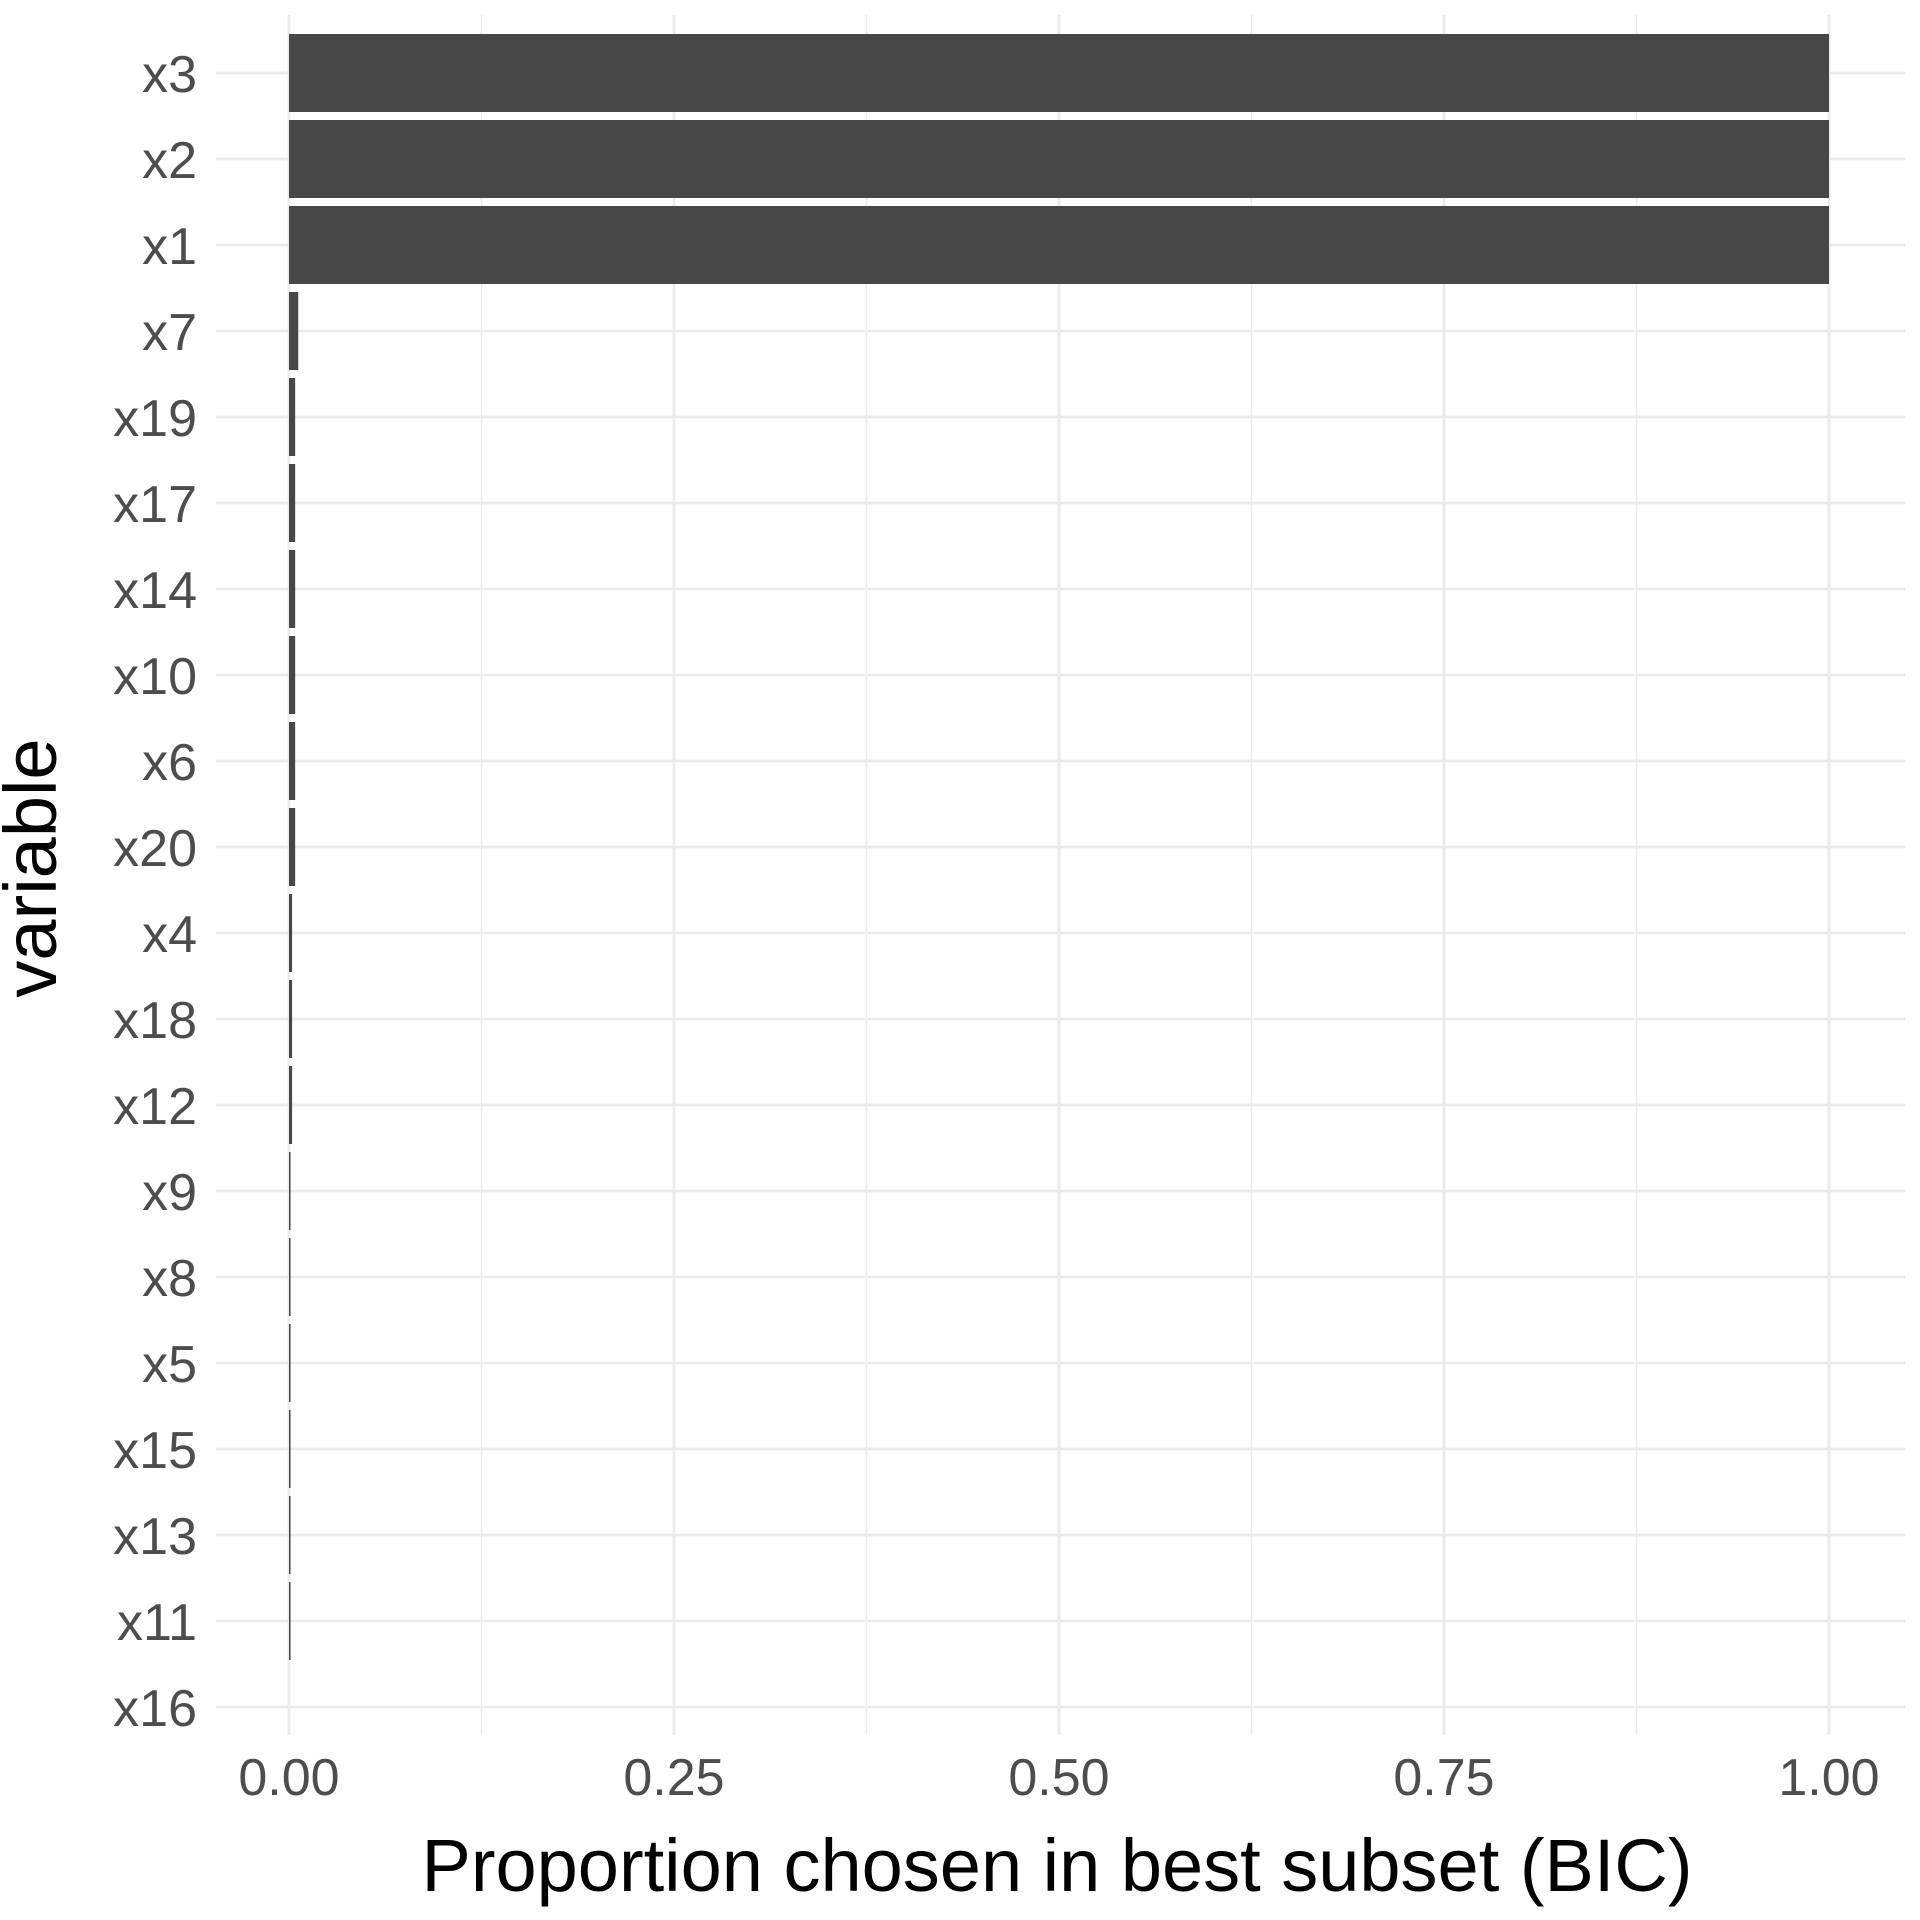  What do you see at coordinates (290, 1363) in the screenshot?
I see `bar-x5` at bounding box center [290, 1363].